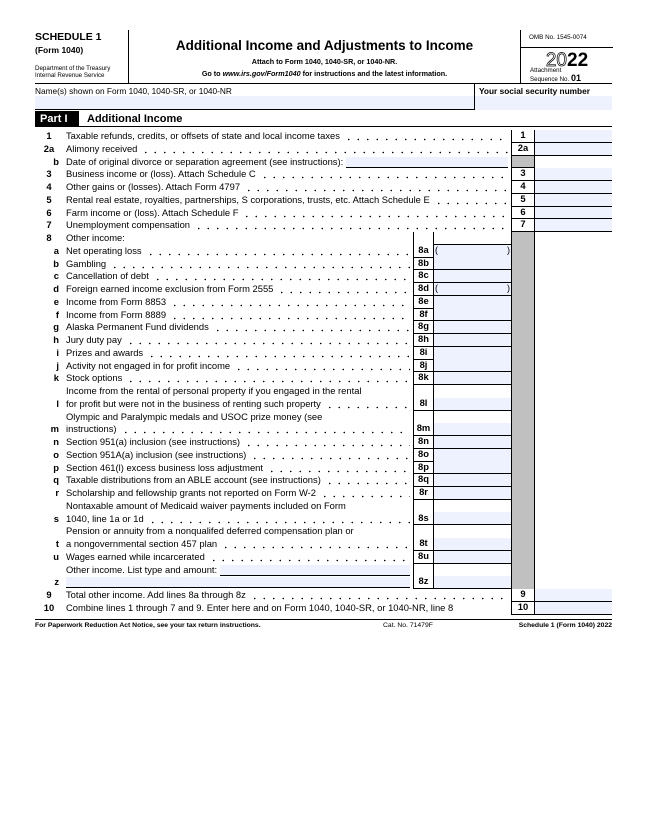  Describe the element at coordinates (472, 455) in the screenshot. I see `line-8o-amount-input` at that location.